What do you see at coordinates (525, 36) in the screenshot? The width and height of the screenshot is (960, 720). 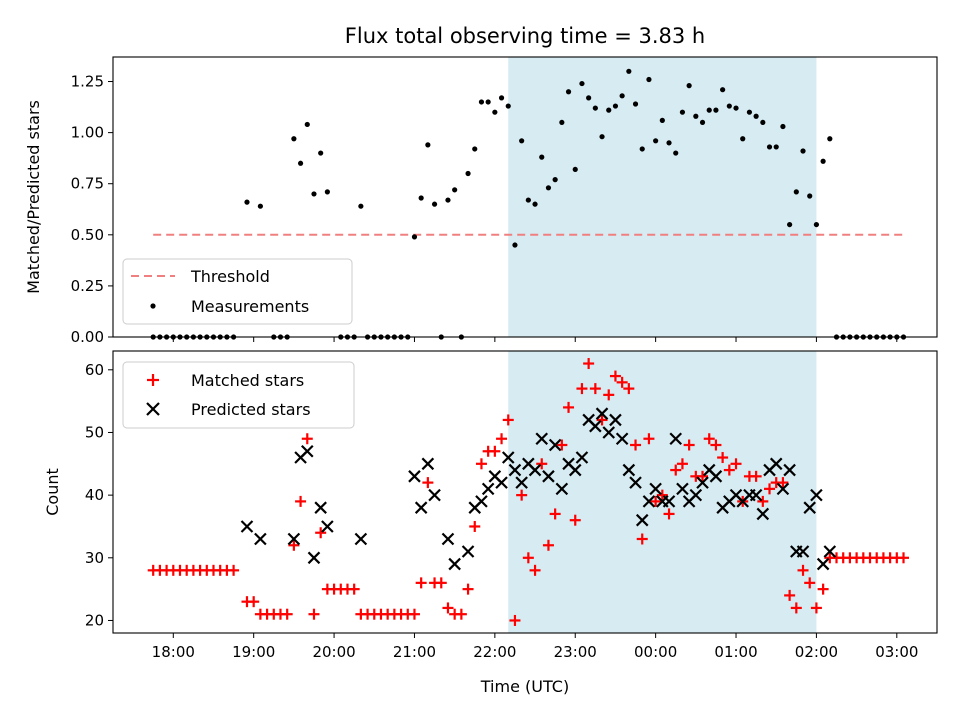 I see `chart-title: Flux total observing time = 3.83 h` at bounding box center [525, 36].